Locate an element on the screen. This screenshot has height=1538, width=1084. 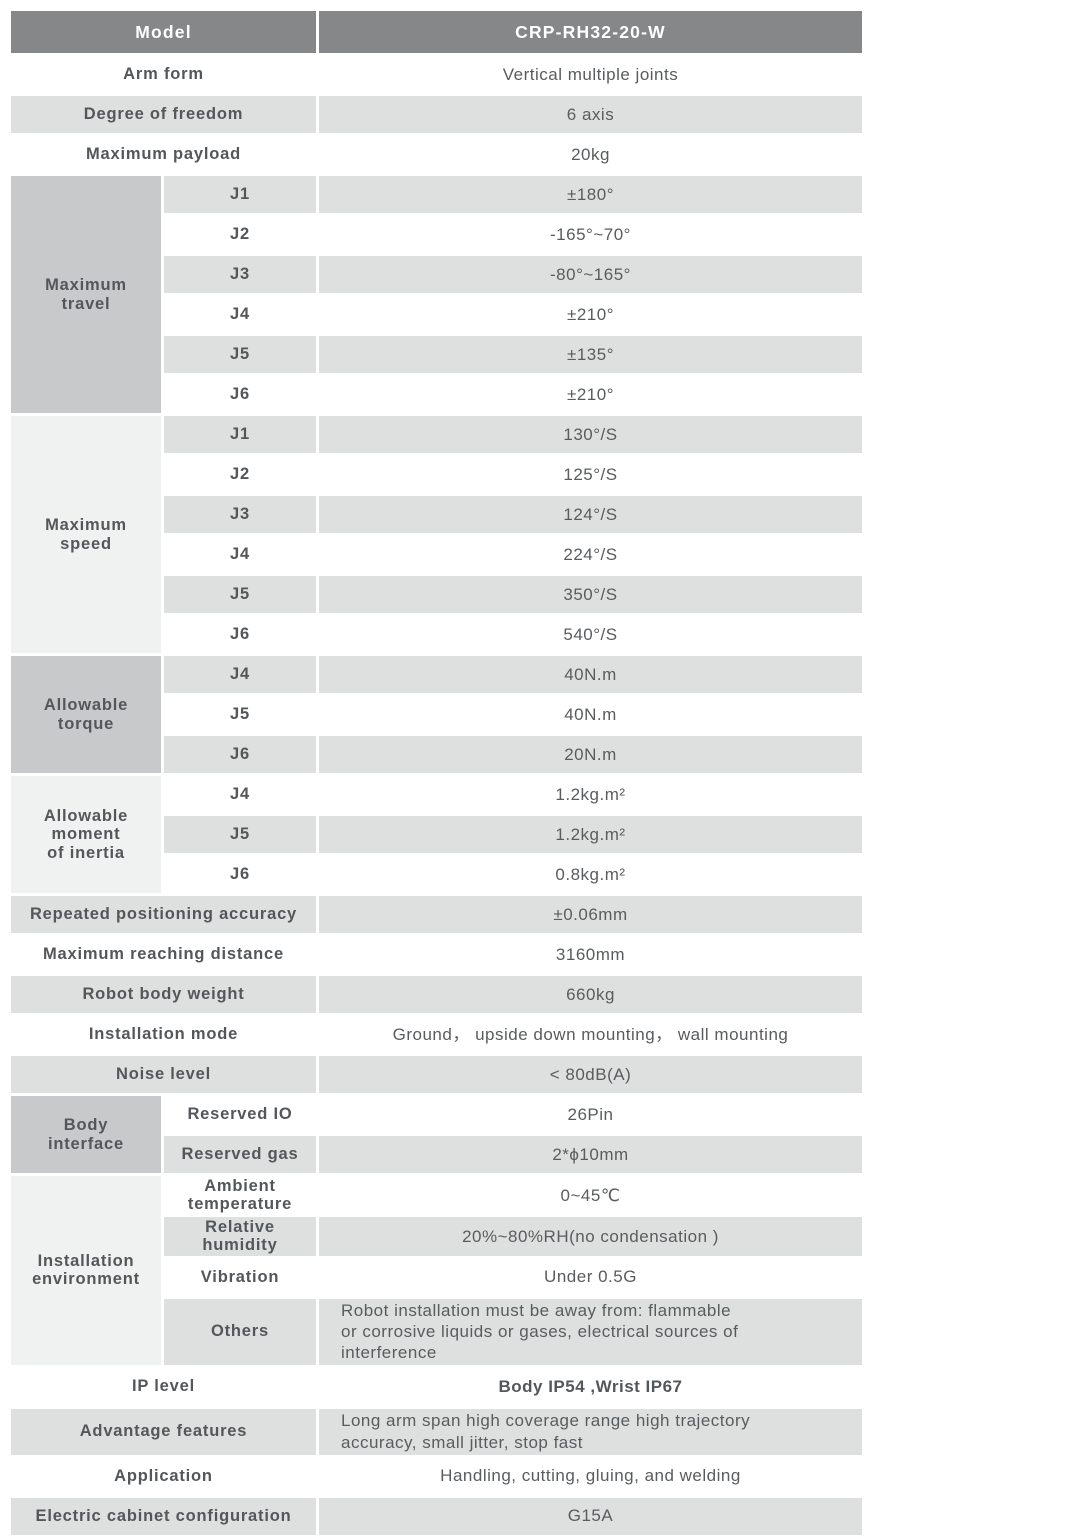
row-label: Advantage features is located at coordinates (163, 1431).